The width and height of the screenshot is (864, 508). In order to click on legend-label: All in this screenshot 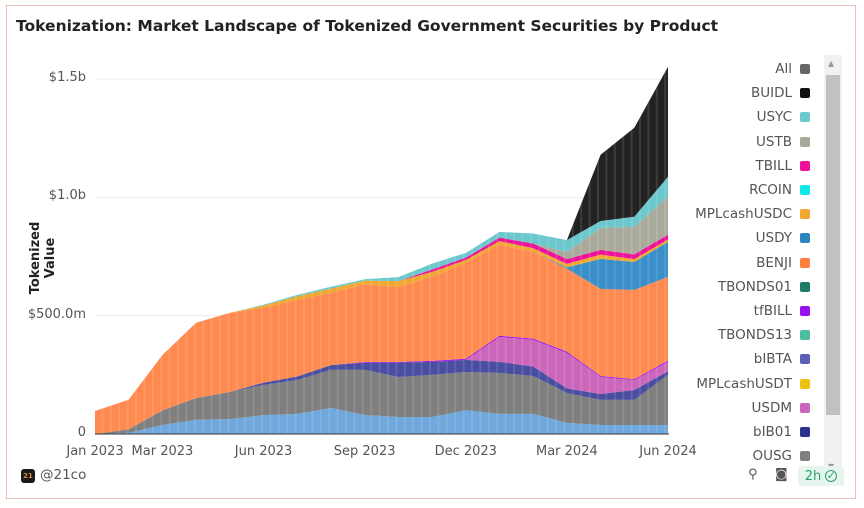, I will do `click(783, 69)`.